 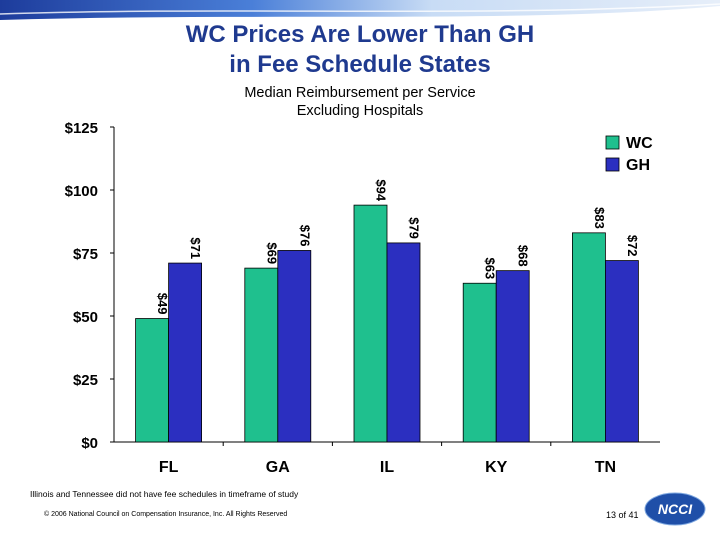 What do you see at coordinates (512, 356) in the screenshot?
I see `bar-gh-ky` at bounding box center [512, 356].